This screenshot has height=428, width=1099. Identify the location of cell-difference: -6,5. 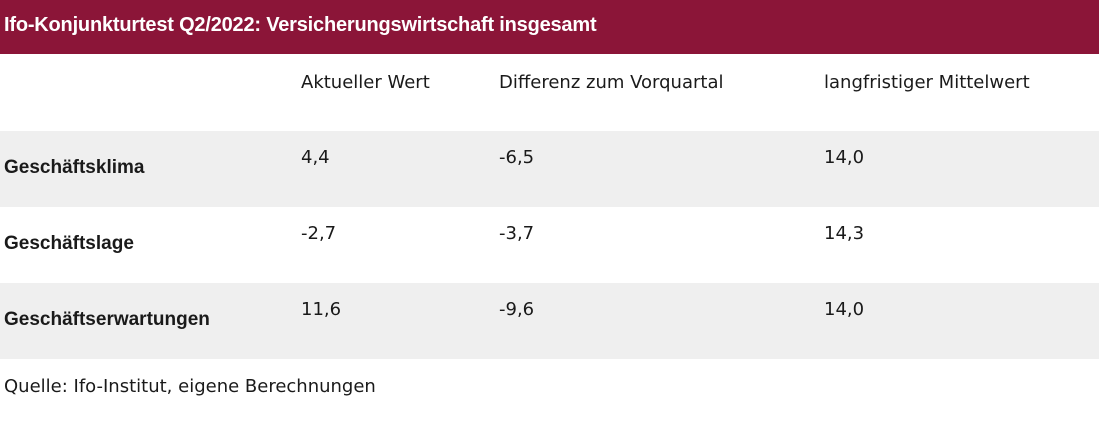
(517, 157).